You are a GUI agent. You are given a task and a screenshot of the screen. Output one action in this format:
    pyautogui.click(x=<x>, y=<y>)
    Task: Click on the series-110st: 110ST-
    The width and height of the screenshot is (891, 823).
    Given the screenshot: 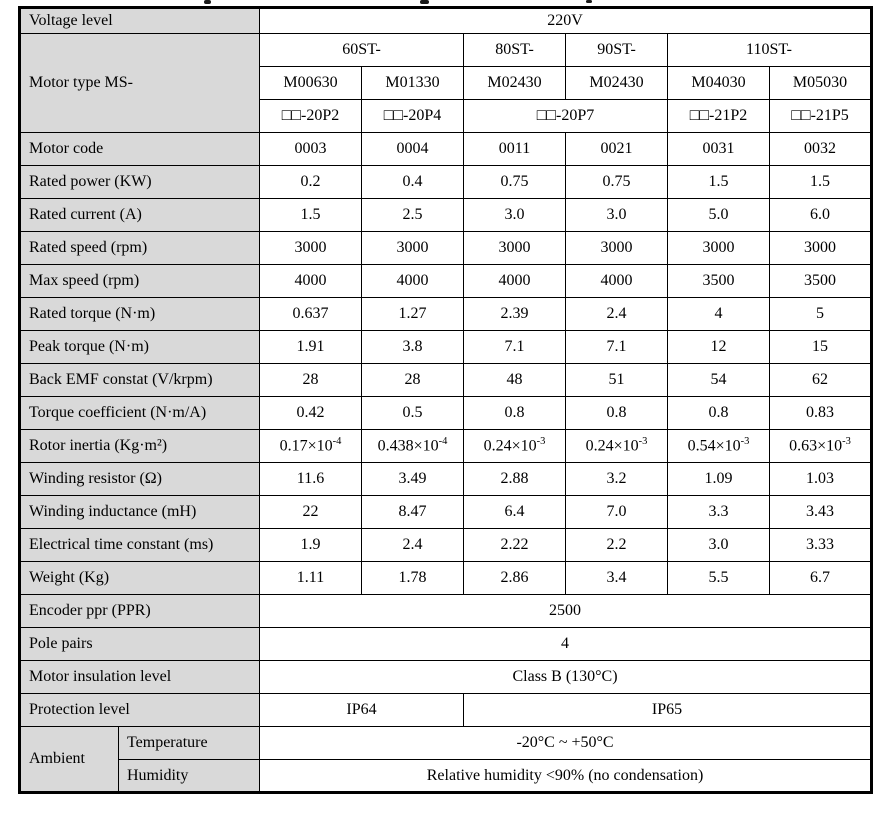 What is the action you would take?
    pyautogui.click(x=769, y=50)
    